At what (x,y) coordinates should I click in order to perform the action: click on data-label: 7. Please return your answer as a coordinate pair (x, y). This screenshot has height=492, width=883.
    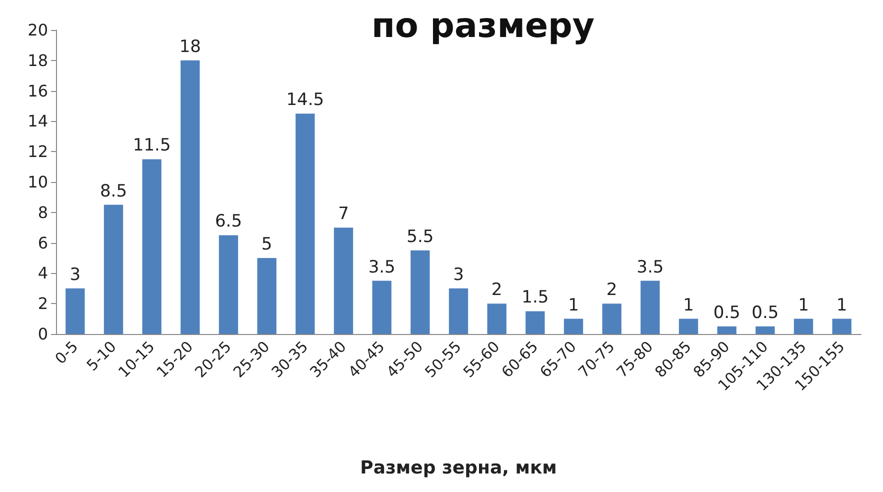
    Looking at the image, I should click on (343, 214).